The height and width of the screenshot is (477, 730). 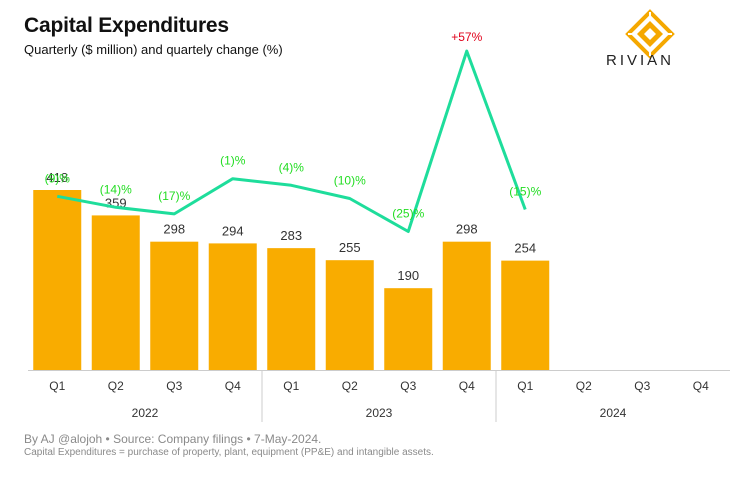 I want to click on bar-value-label: 254, so click(x=525, y=248).